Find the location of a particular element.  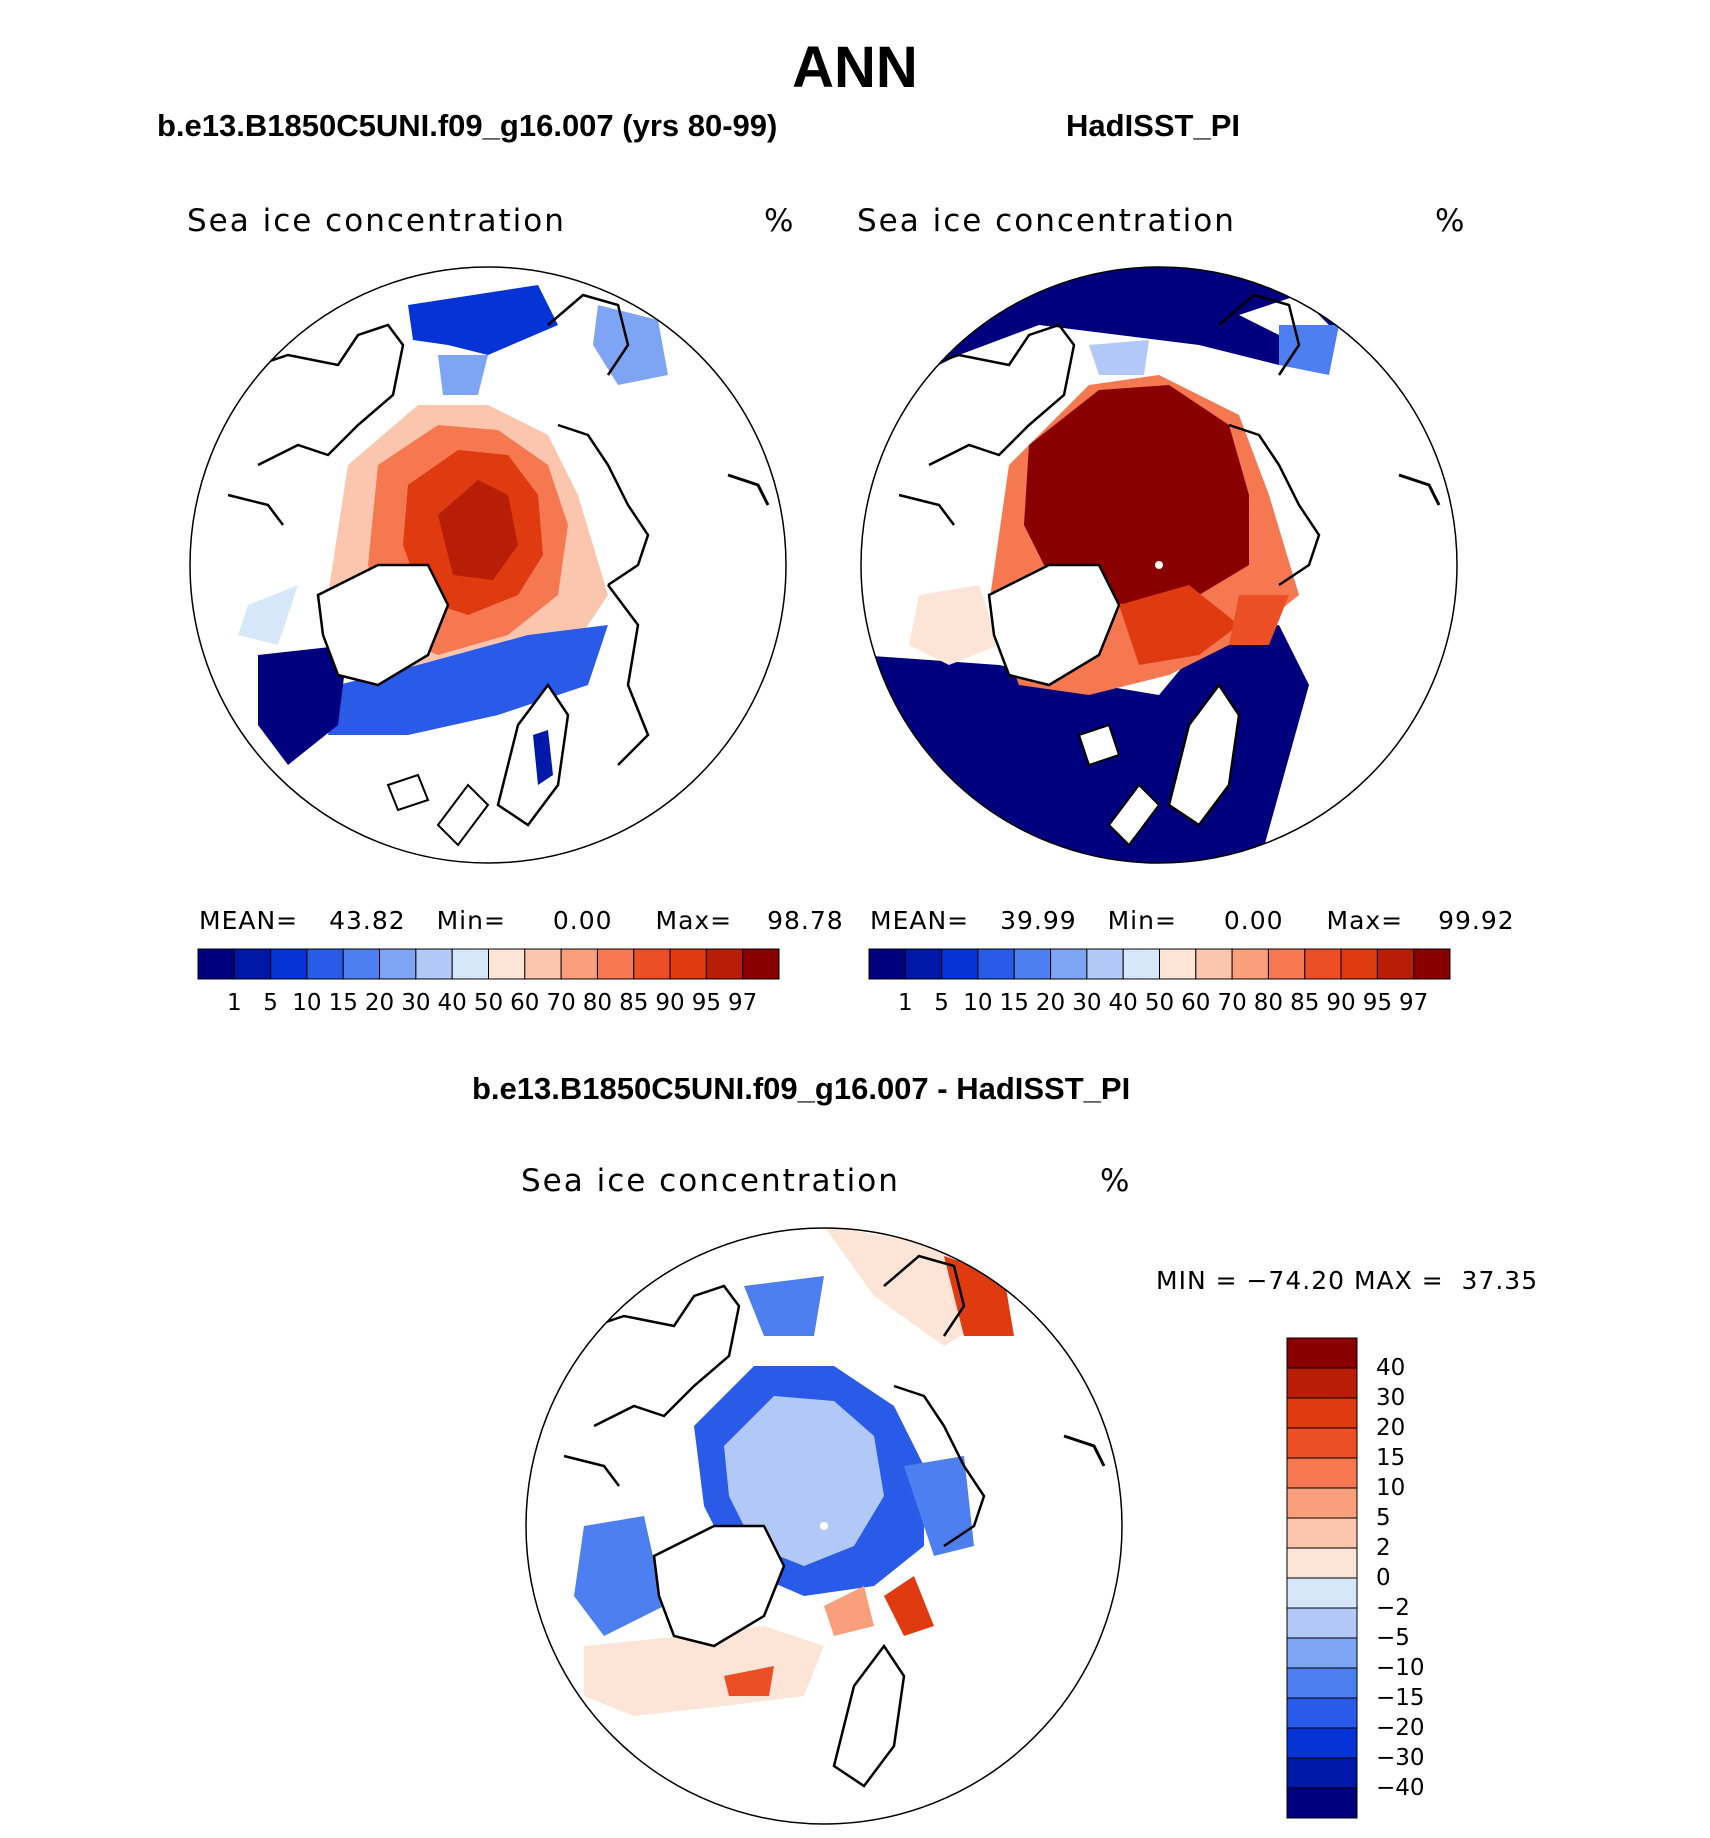

model-variable-label: Sea ice concentration is located at coordinates (376, 221).